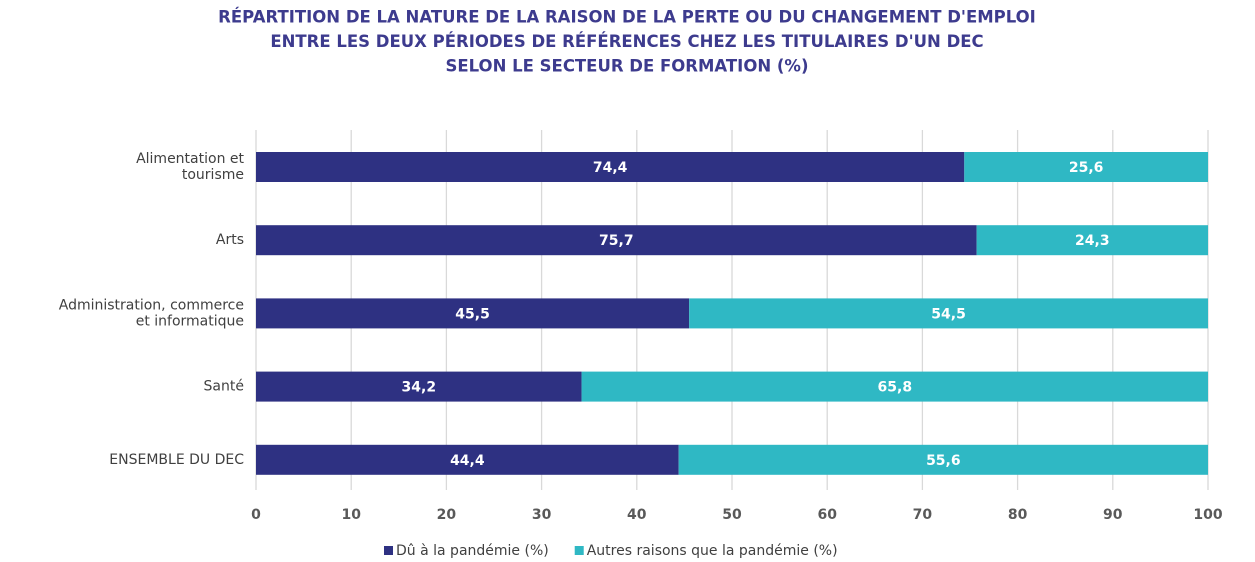  I want to click on value-label: 74,4, so click(610, 168).